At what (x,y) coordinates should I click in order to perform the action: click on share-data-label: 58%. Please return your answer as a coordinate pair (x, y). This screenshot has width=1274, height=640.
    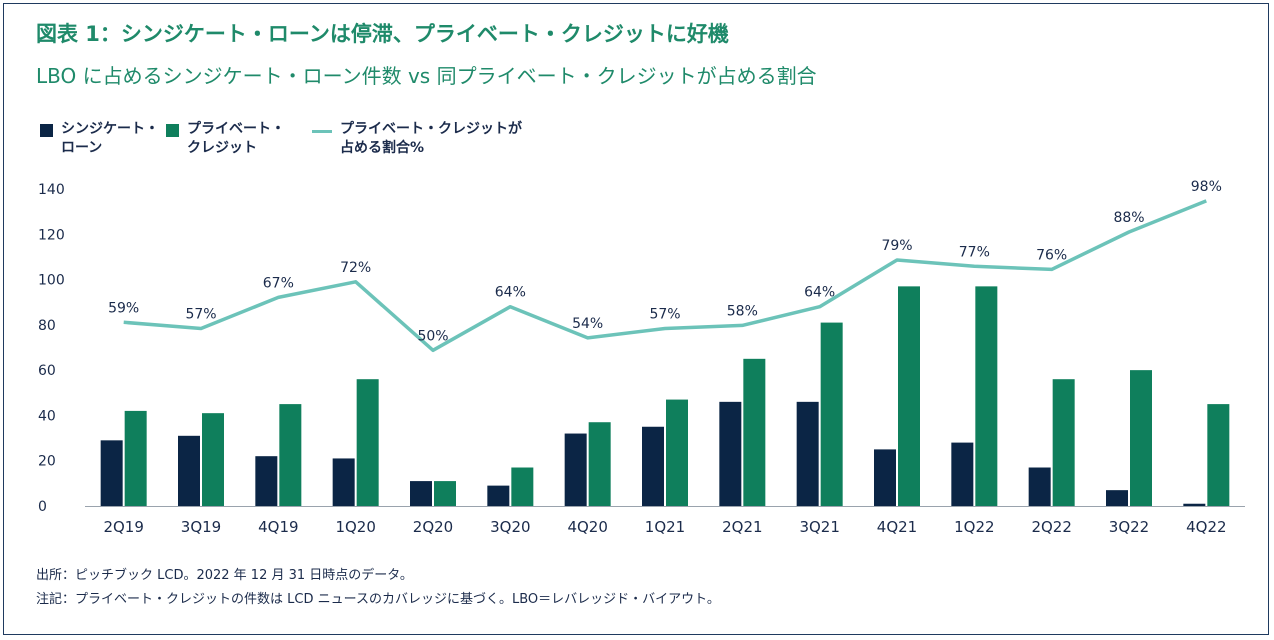
    Looking at the image, I should click on (742, 311).